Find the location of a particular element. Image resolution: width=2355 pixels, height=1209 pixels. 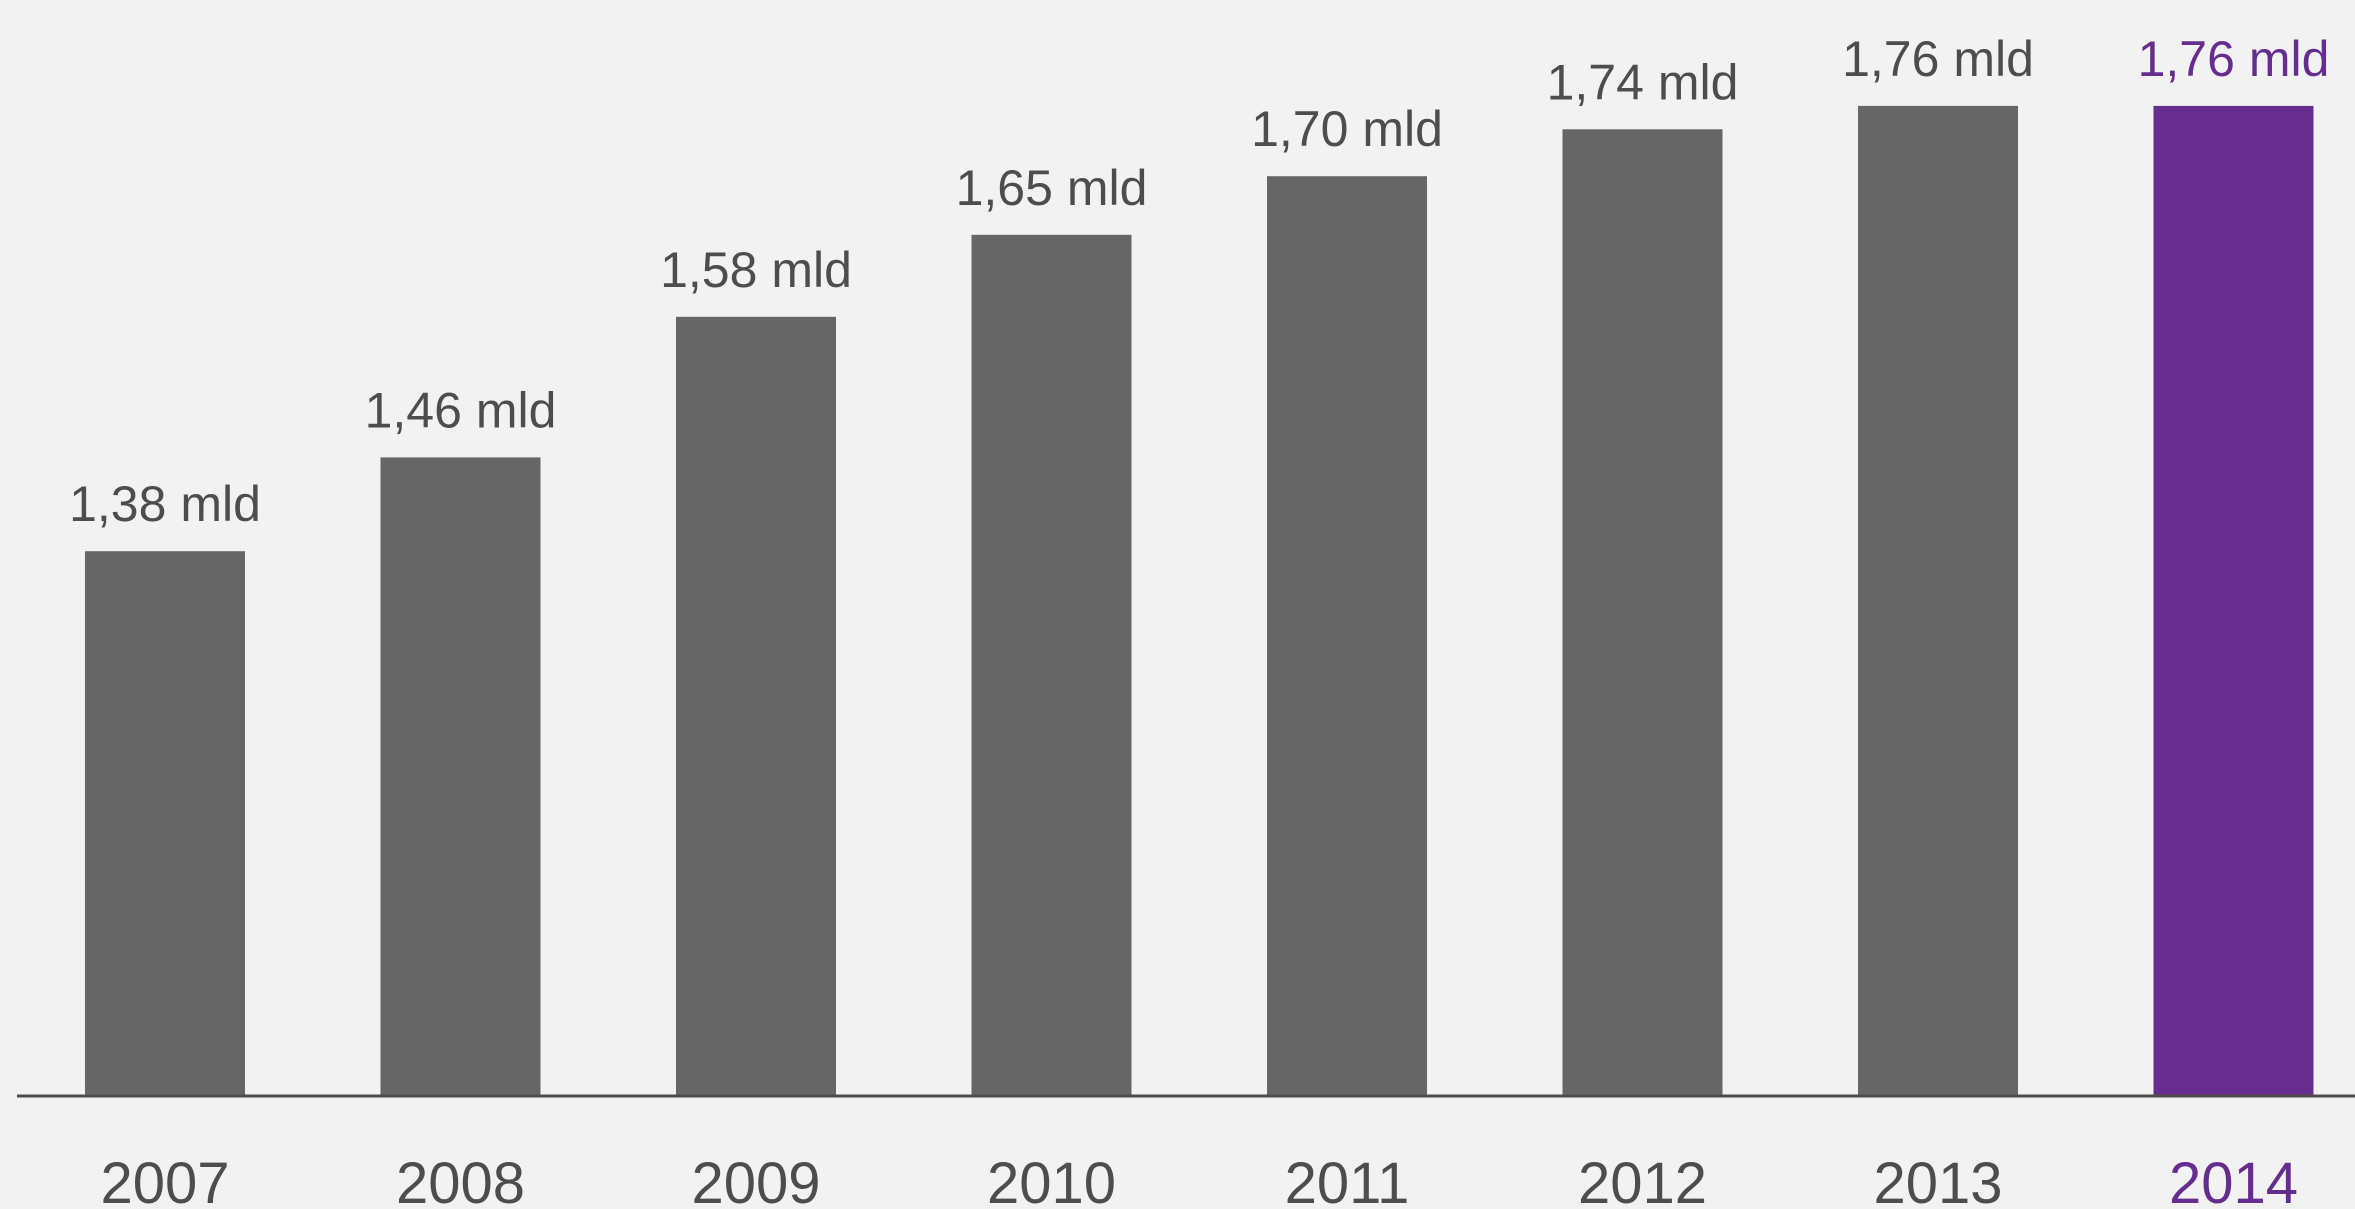

bar-2014 is located at coordinates (2233, 600).